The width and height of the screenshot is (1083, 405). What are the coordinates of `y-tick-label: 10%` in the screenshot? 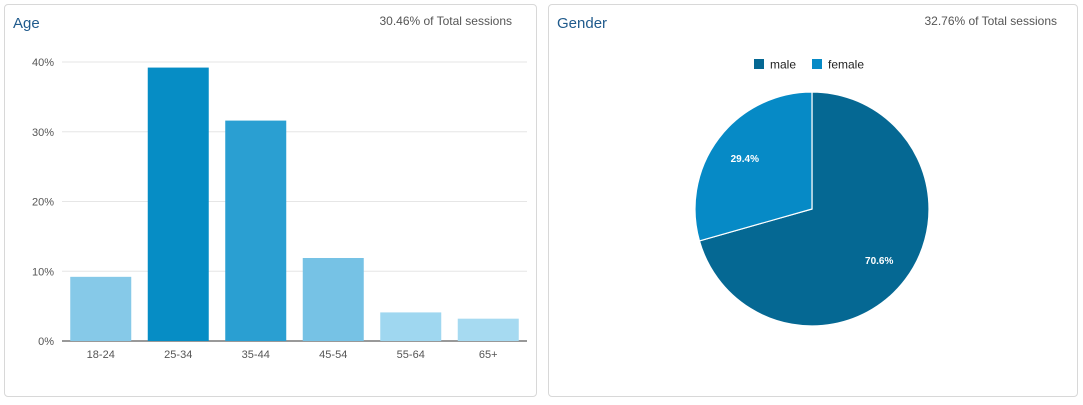 It's located at (43, 272).